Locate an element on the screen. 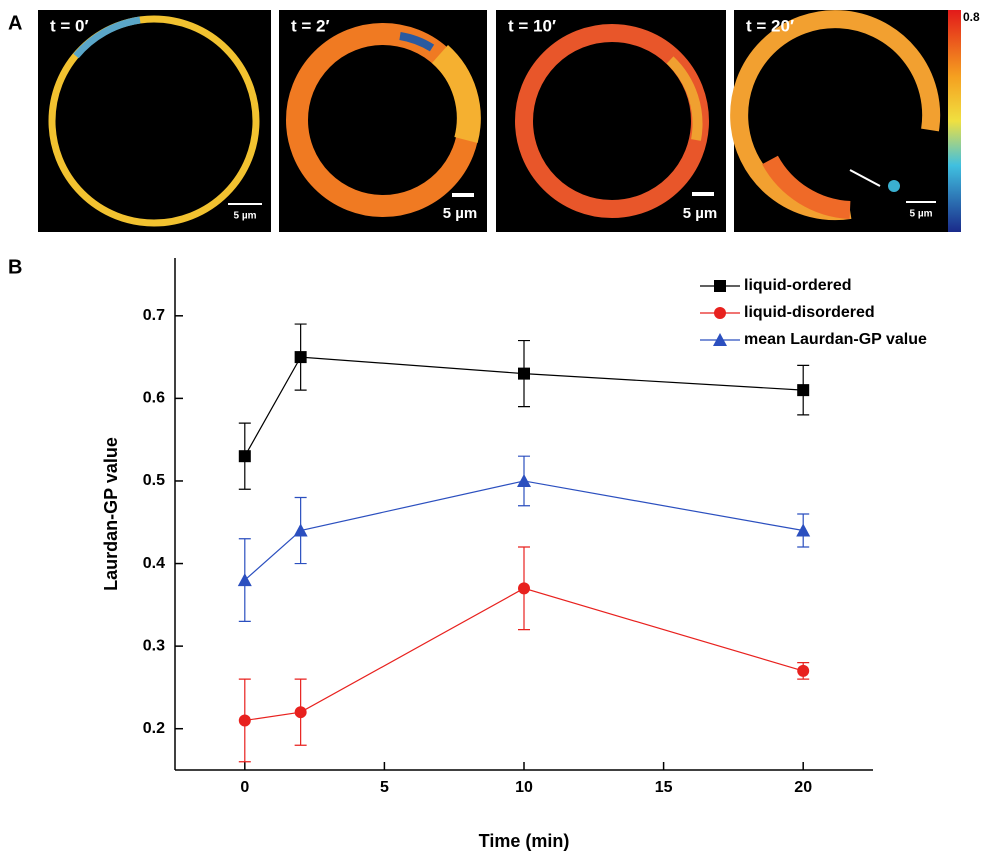  x-tick-label: 20 is located at coordinates (803, 787).